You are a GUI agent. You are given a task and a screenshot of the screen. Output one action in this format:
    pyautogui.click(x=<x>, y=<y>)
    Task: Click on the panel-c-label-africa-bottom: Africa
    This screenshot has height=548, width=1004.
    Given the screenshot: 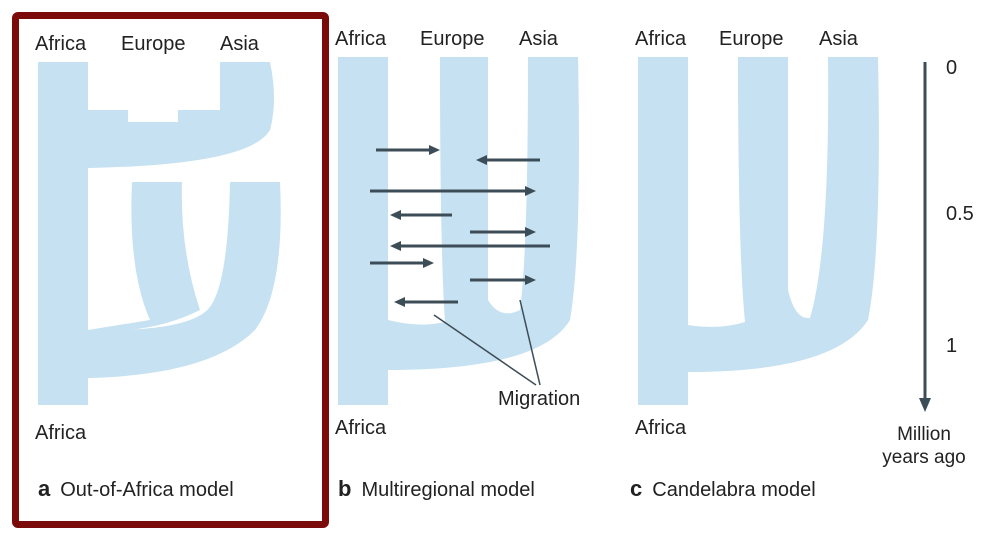 What is the action you would take?
    pyautogui.click(x=661, y=428)
    